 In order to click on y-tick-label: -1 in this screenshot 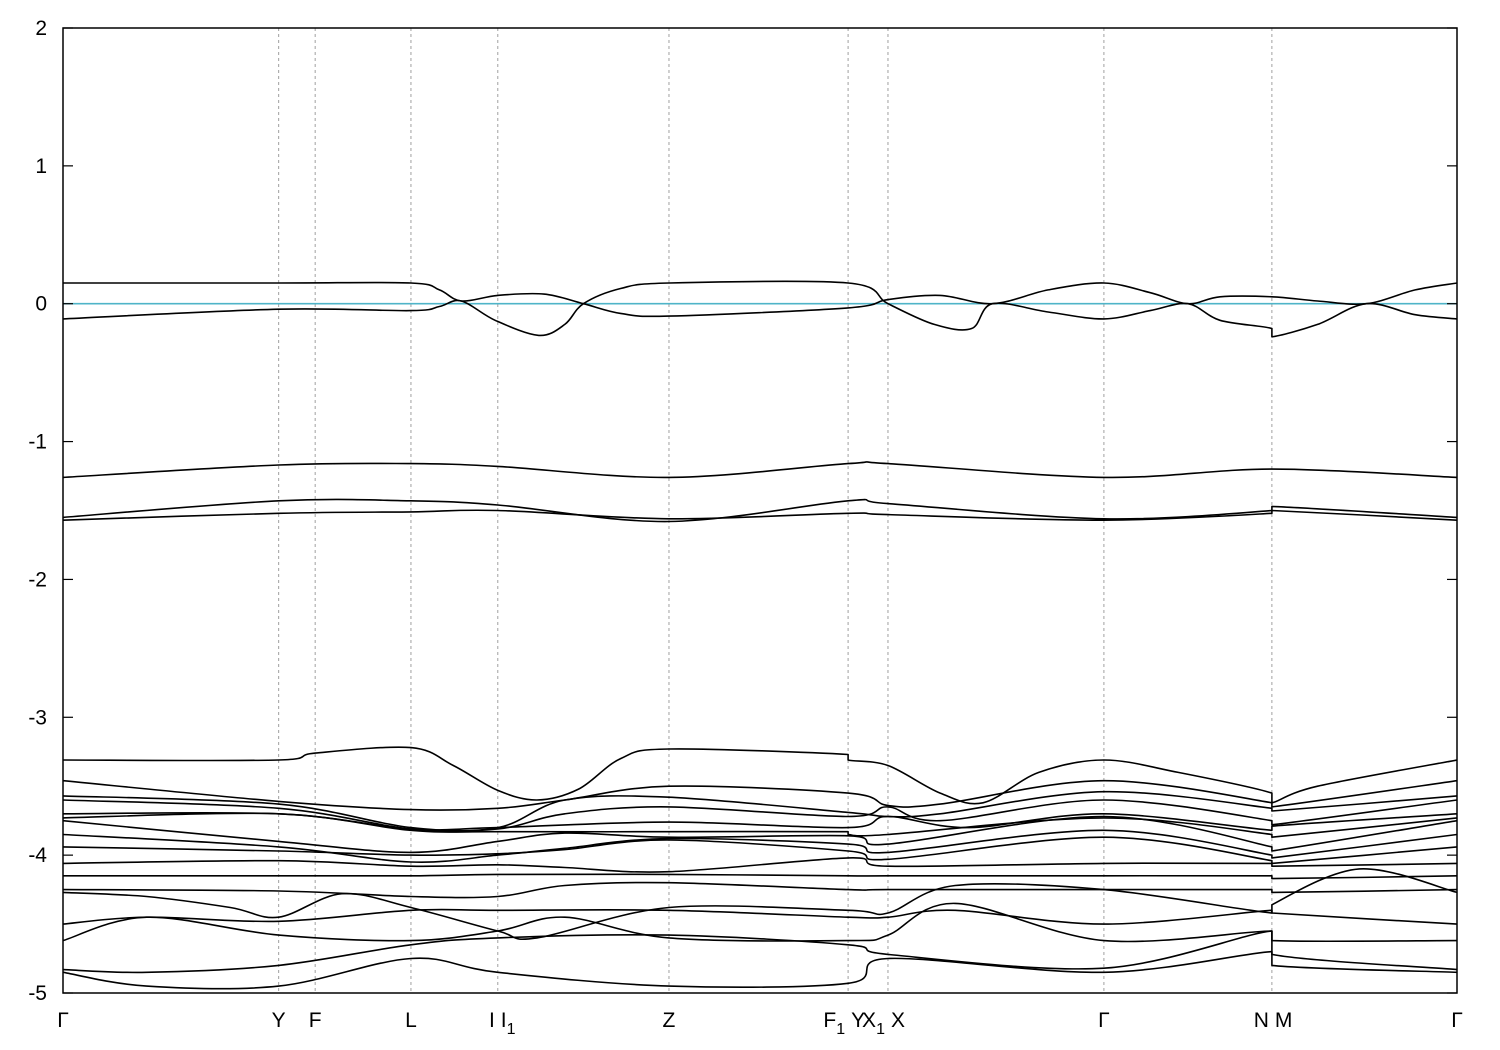, I will do `click(37, 442)`.